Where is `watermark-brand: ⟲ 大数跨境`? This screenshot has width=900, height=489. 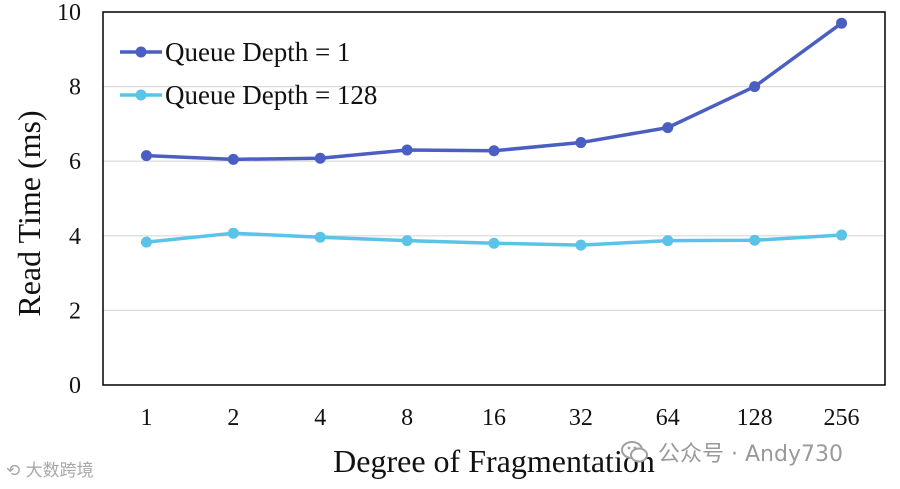
watermark-brand: ⟲ 大数跨境 is located at coordinates (50, 468).